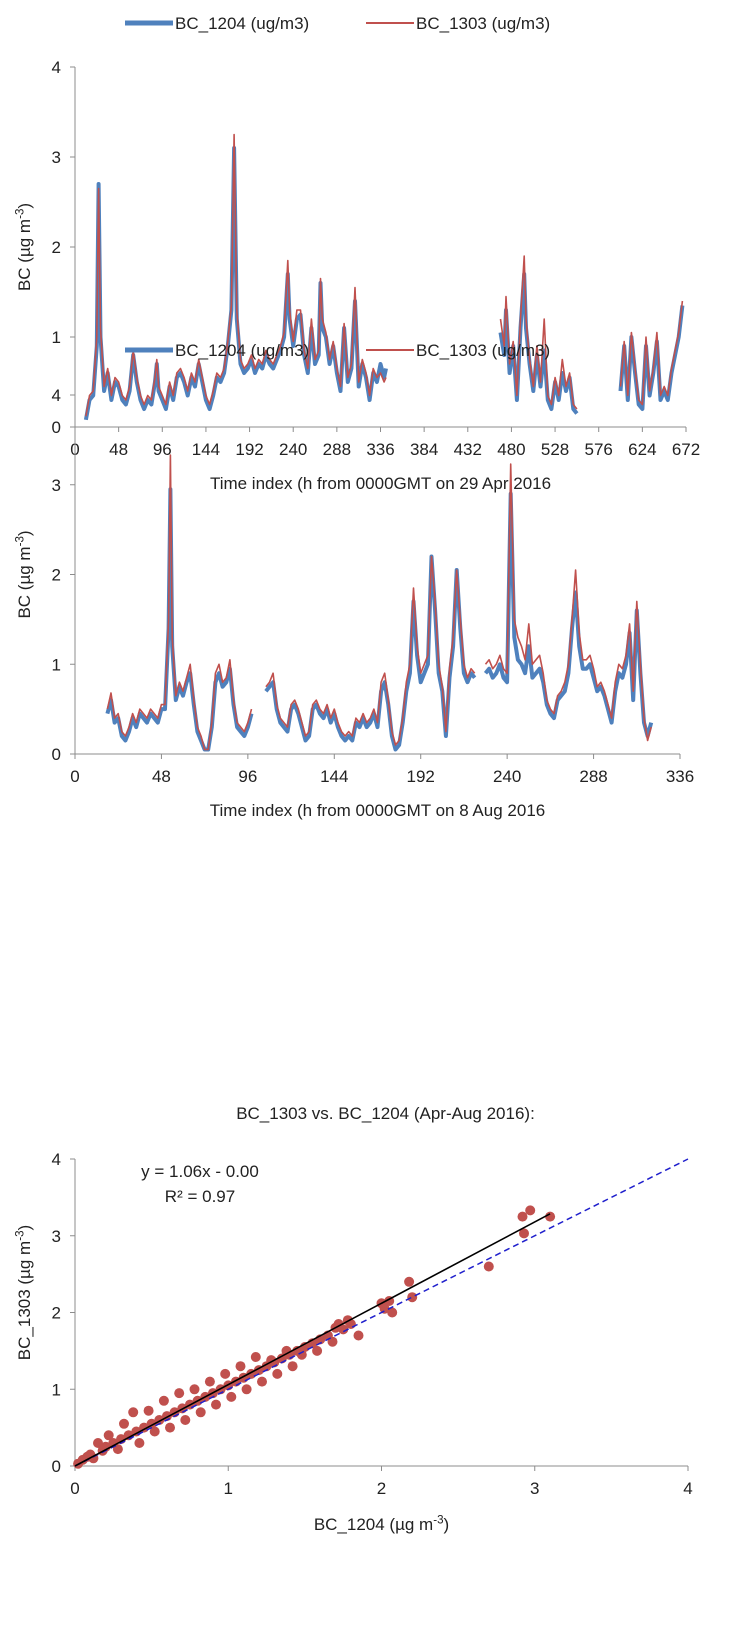  What do you see at coordinates (247, 776) in the screenshot?
I see `chart2-x-tick-label: 96` at bounding box center [247, 776].